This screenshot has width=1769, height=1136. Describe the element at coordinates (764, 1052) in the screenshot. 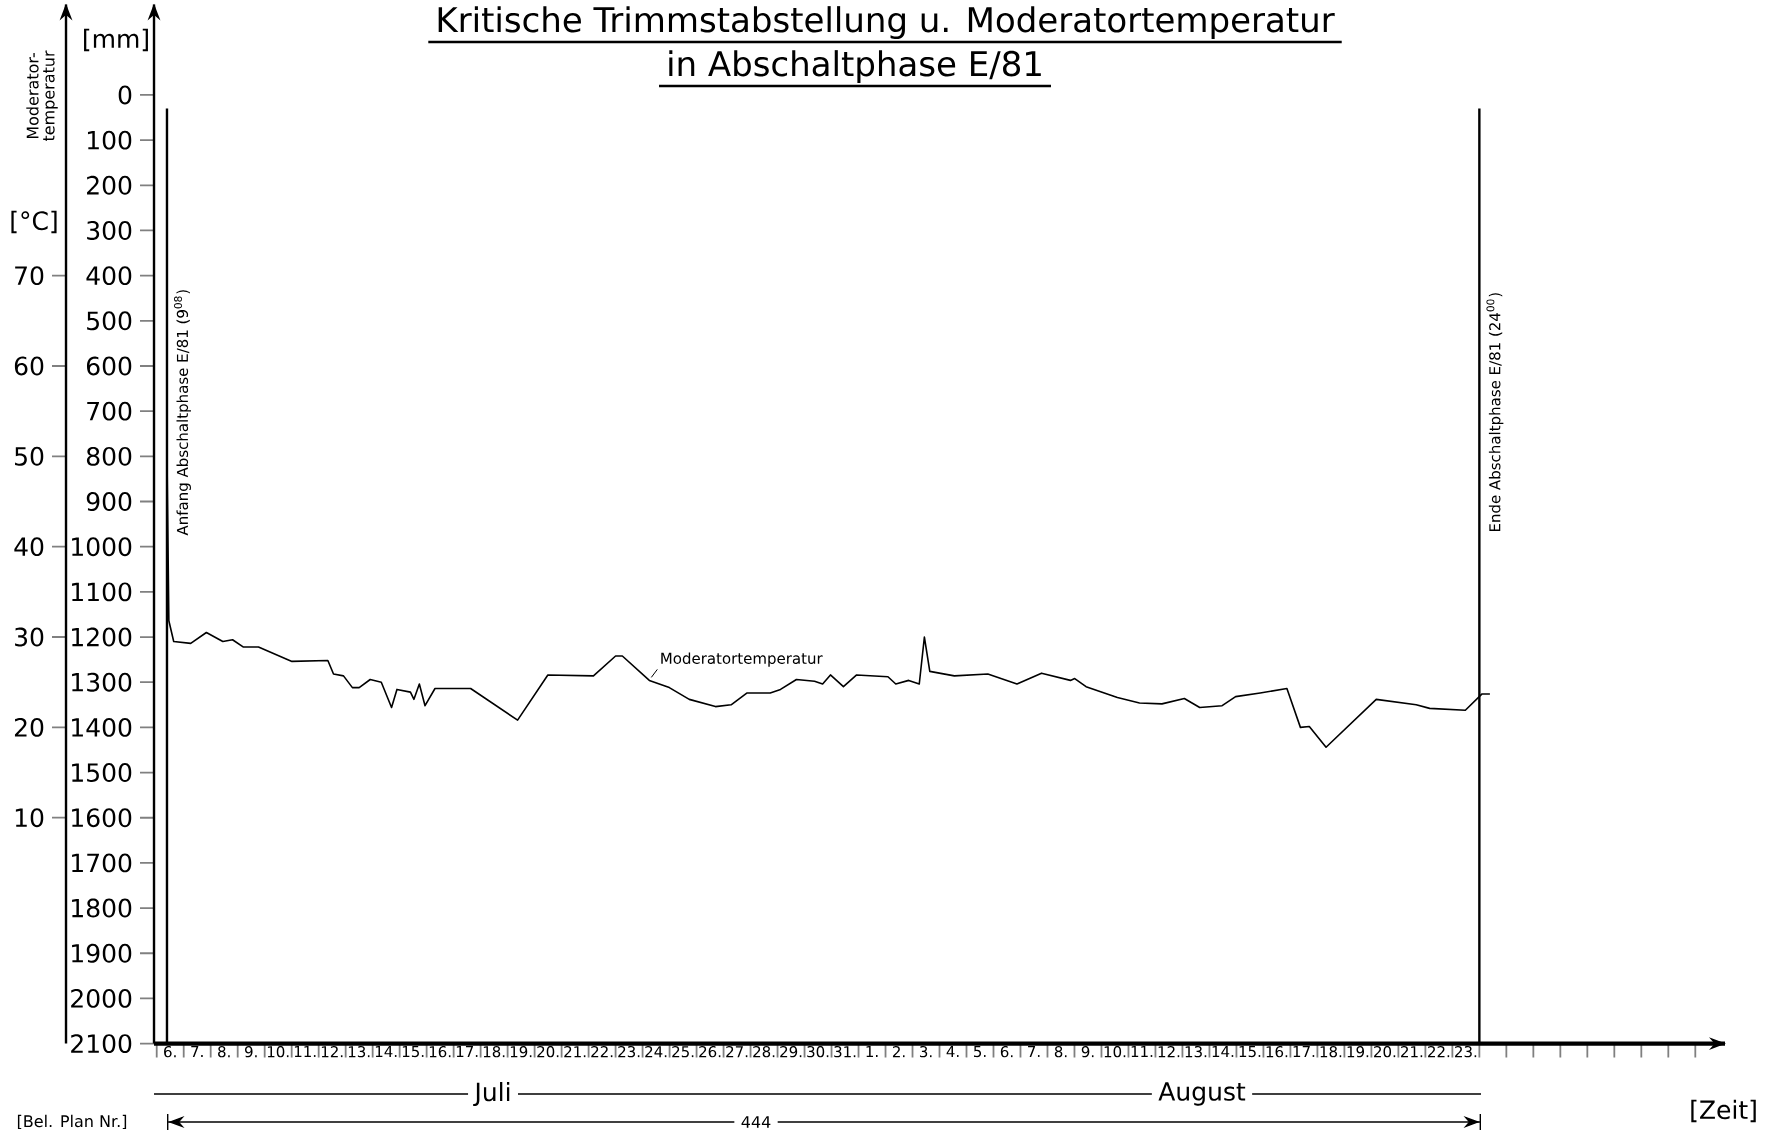

I see `x-tick-label: 28.` at that location.